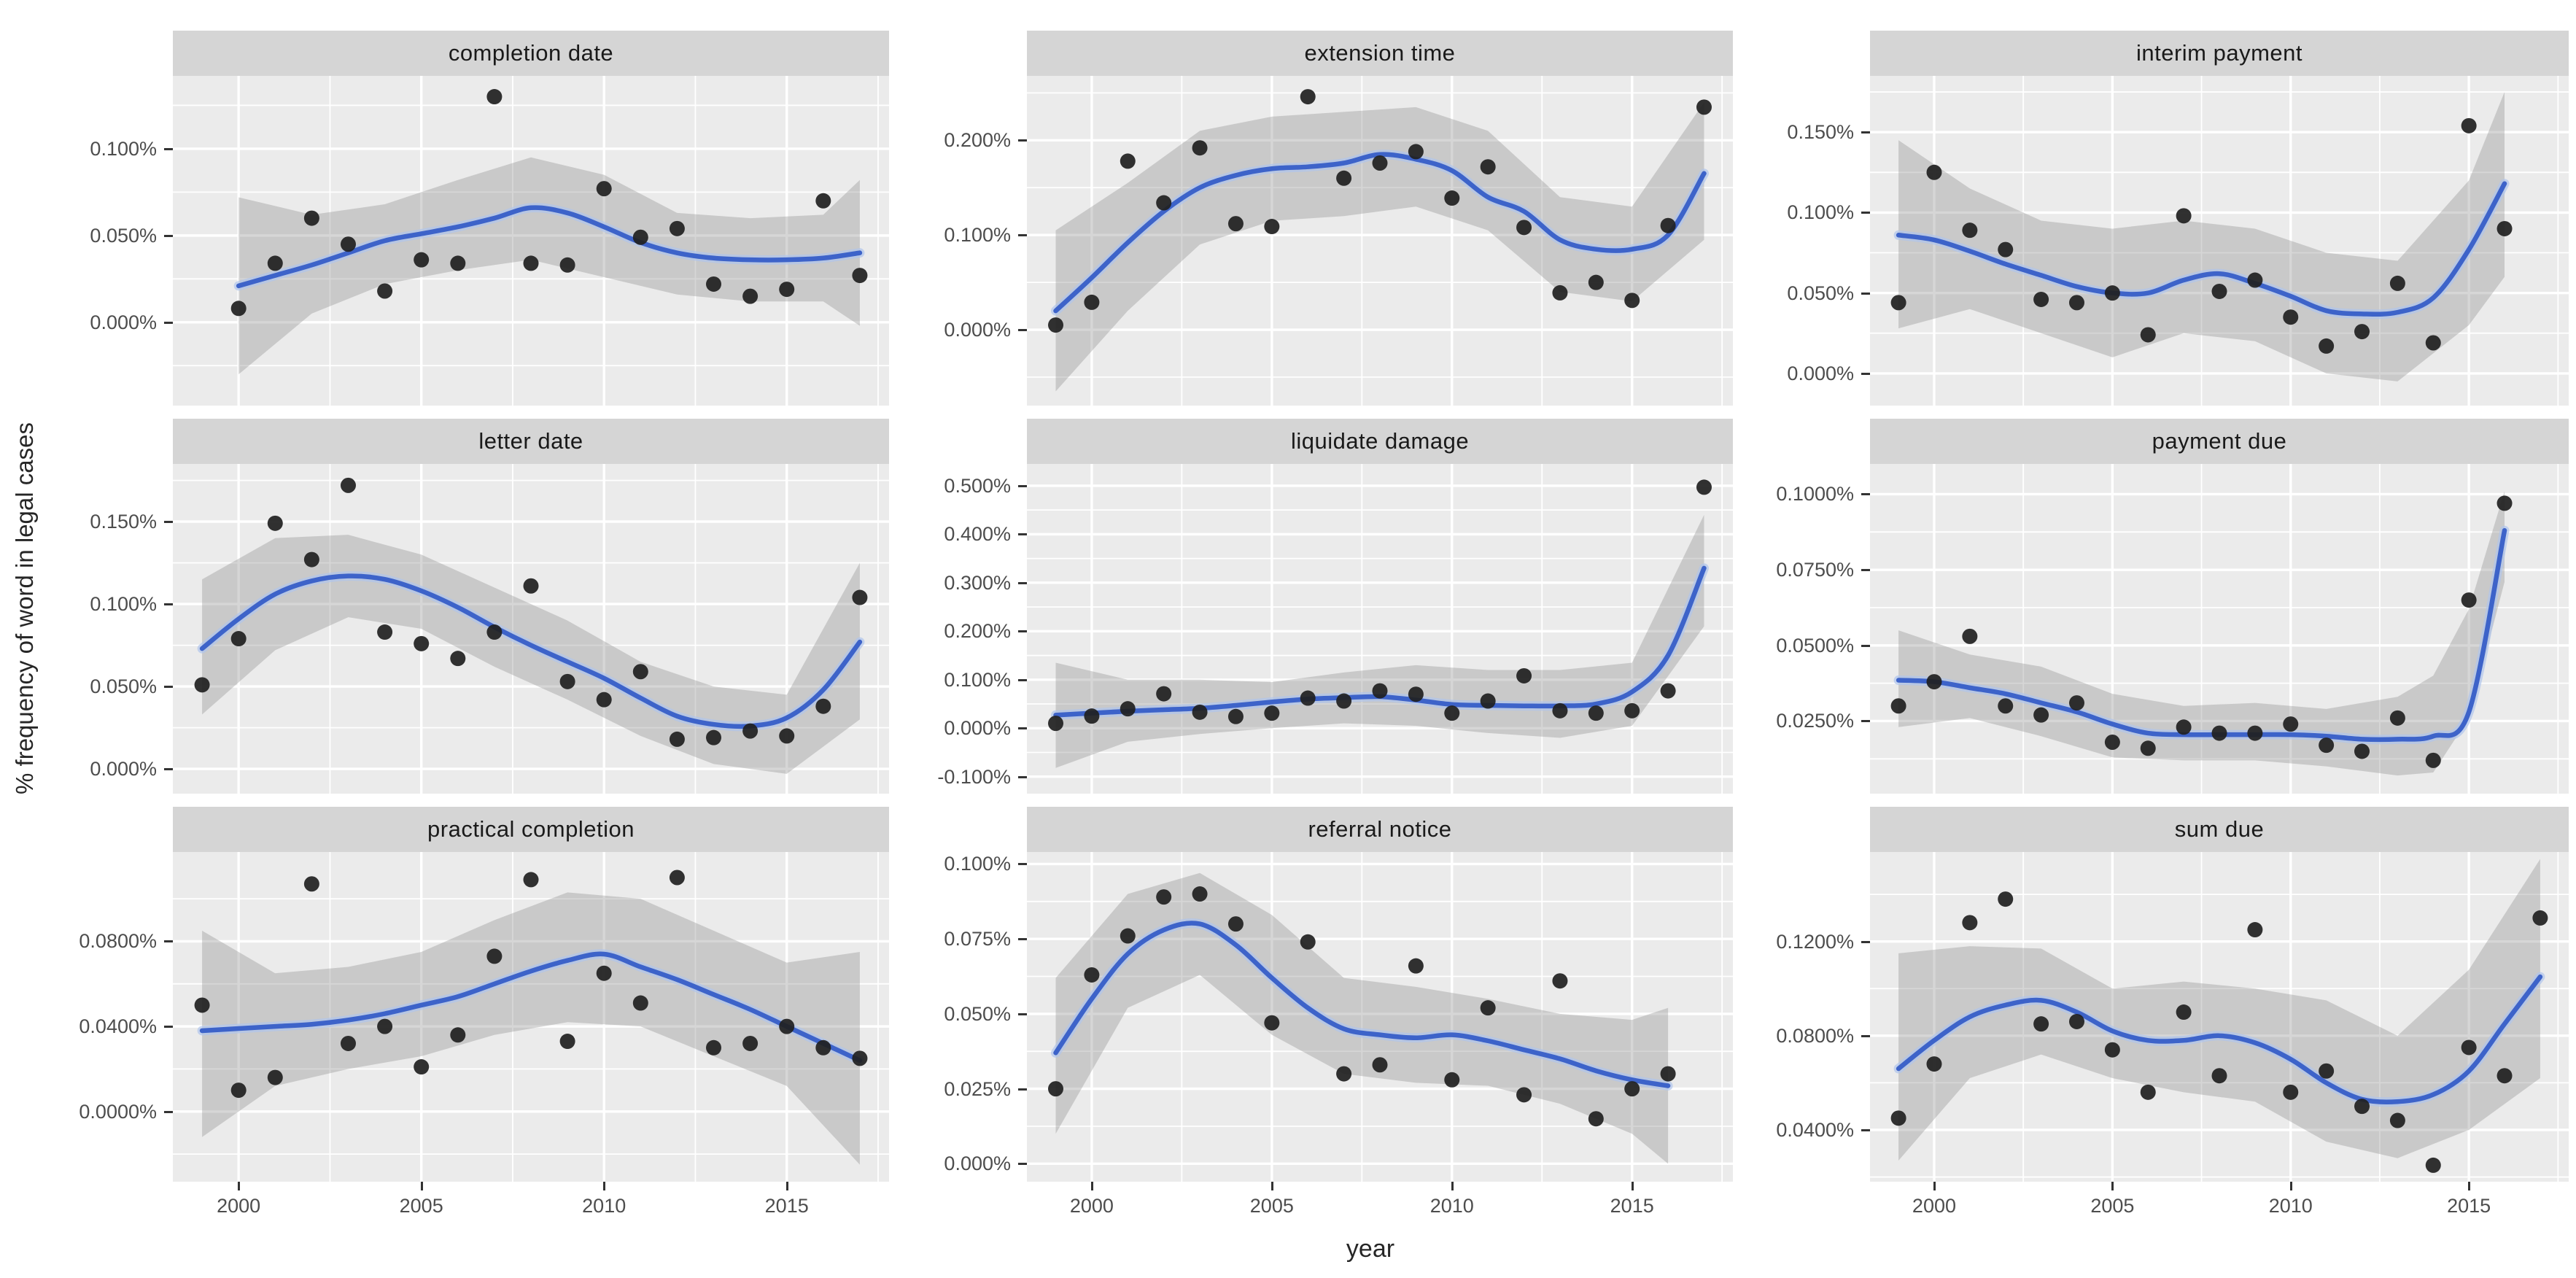 Image resolution: width=2576 pixels, height=1278 pixels. I want to click on facet-panel-referral-notice, so click(1380, 1017).